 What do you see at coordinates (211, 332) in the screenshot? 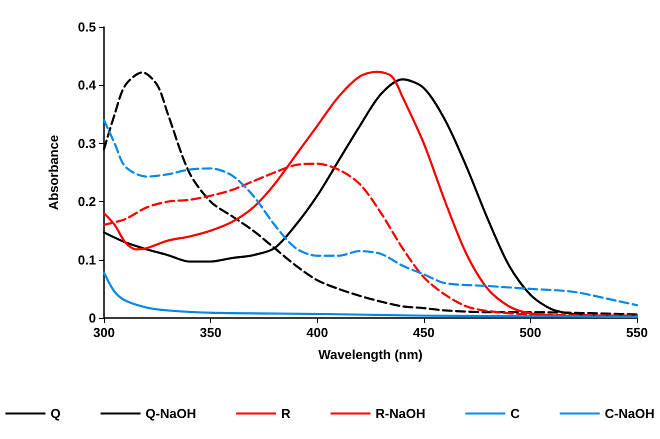
I see `x-tick-label: 350` at bounding box center [211, 332].